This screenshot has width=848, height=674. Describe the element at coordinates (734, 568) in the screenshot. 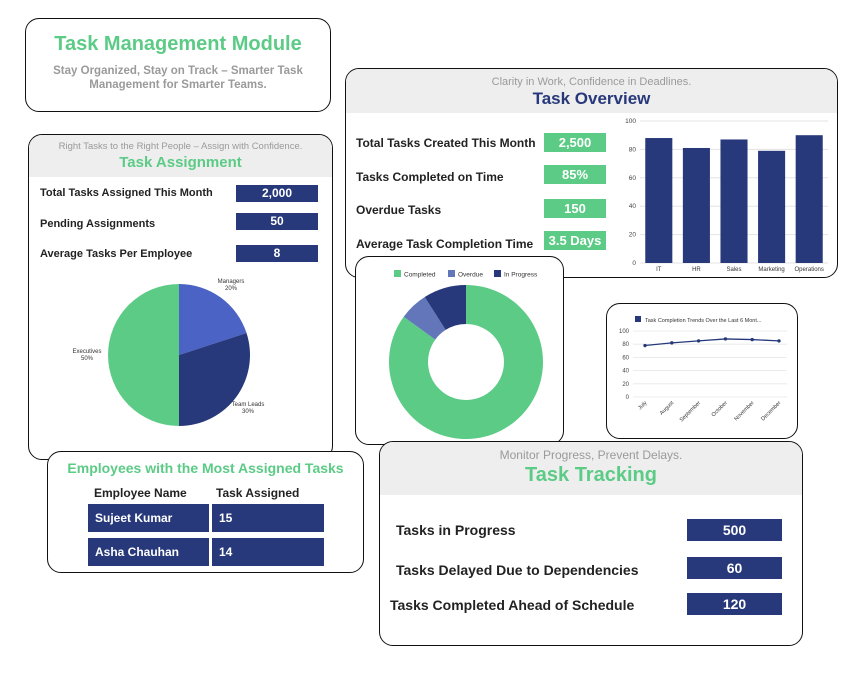

I see `tracking-stat-value: 60` at that location.